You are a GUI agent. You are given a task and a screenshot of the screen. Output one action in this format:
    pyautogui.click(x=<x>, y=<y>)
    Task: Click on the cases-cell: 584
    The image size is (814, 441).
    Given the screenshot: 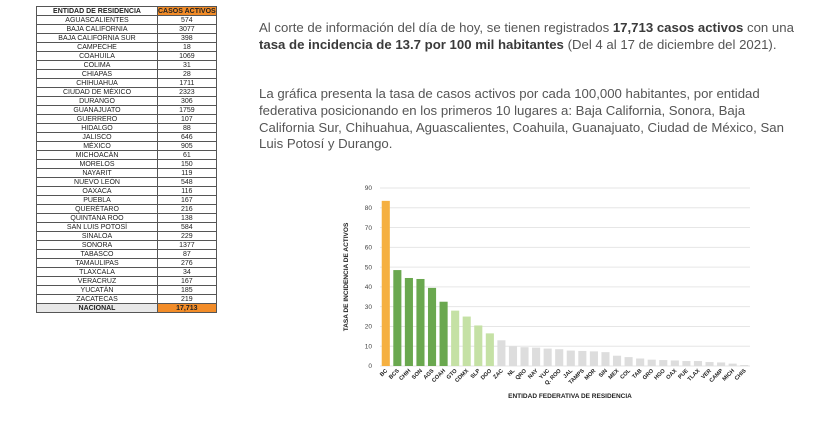 What is the action you would take?
    pyautogui.click(x=187, y=227)
    